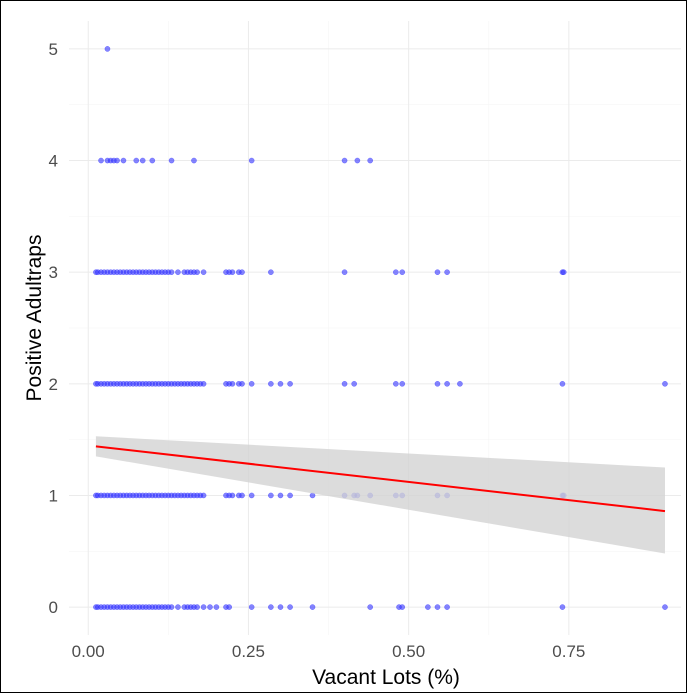  What do you see at coordinates (386, 677) in the screenshot?
I see `x-axis-title: Vacant Lots (%)` at bounding box center [386, 677].